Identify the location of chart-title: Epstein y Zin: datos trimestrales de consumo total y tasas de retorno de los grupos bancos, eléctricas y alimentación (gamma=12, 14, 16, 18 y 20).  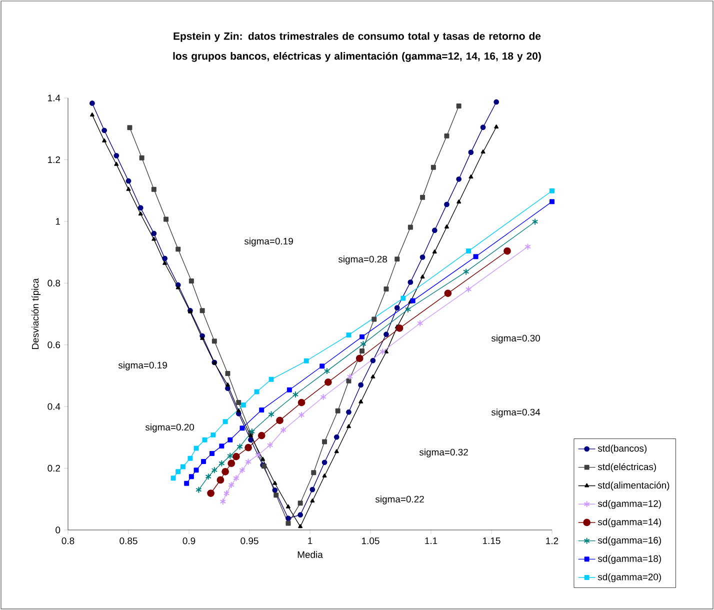
(357, 47).